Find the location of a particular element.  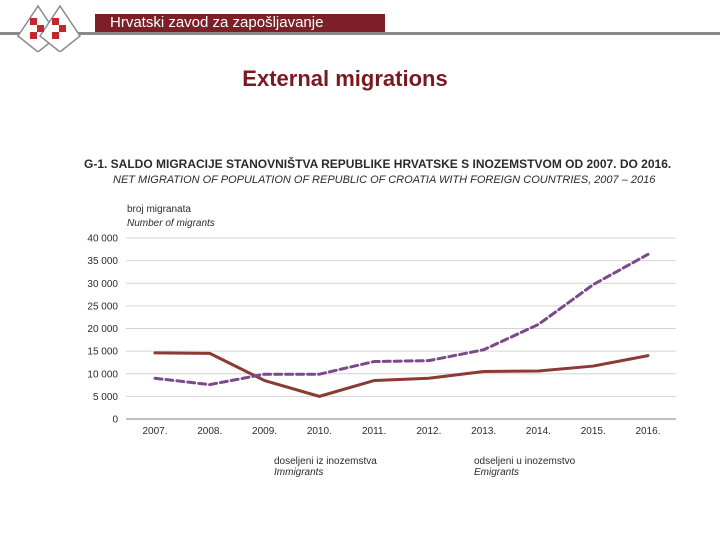

header-banner is located at coordinates (240, 23).